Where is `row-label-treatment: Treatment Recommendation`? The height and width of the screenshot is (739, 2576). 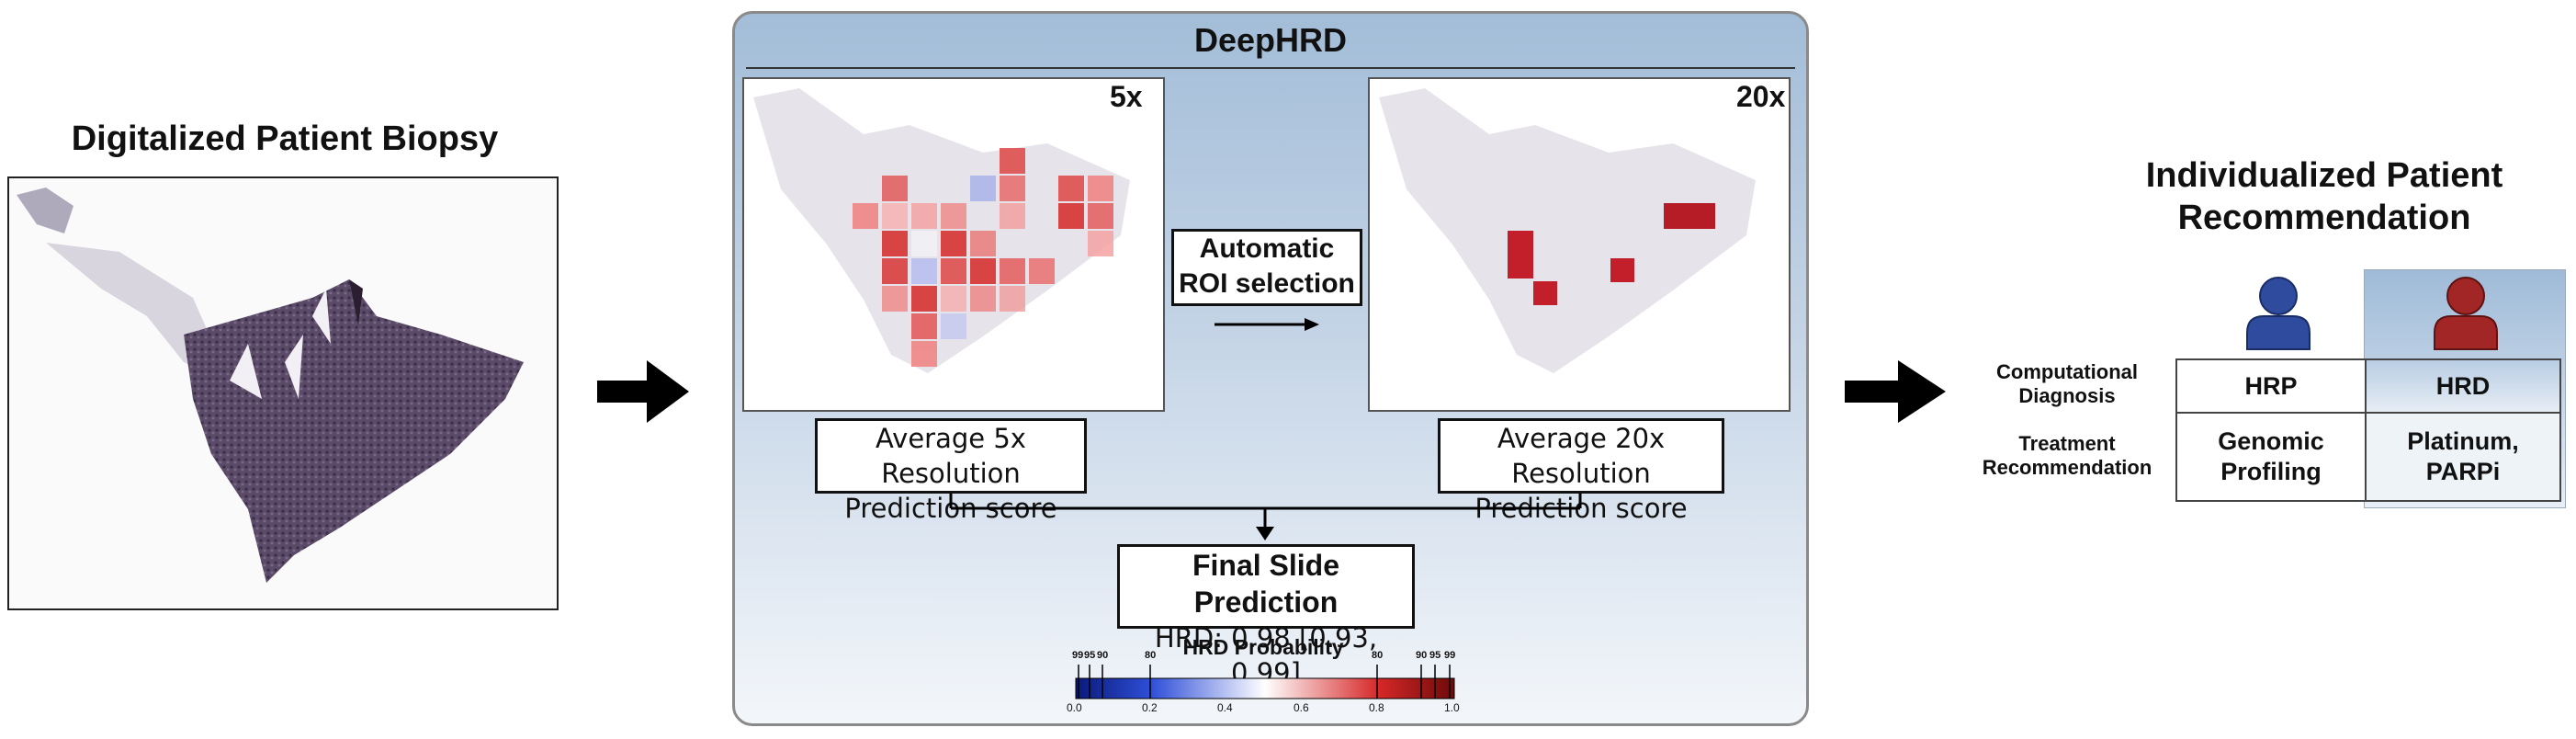 row-label-treatment: Treatment Recommendation is located at coordinates (2067, 456).